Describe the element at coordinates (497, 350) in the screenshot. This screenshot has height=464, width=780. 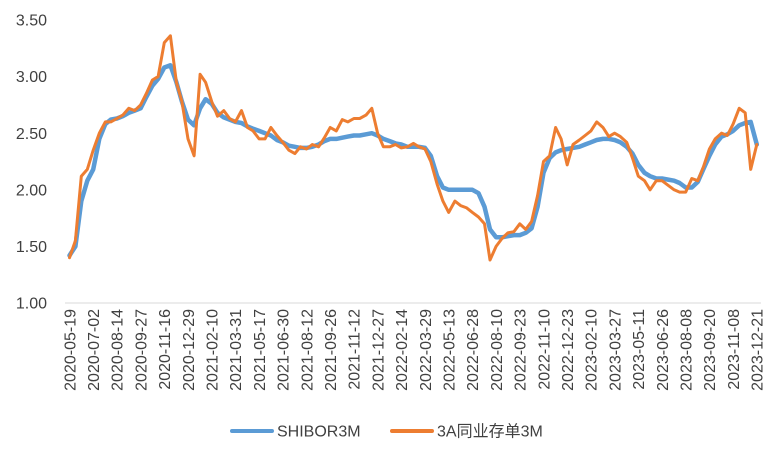
I see `x-tick-label: 2022-08-10` at that location.